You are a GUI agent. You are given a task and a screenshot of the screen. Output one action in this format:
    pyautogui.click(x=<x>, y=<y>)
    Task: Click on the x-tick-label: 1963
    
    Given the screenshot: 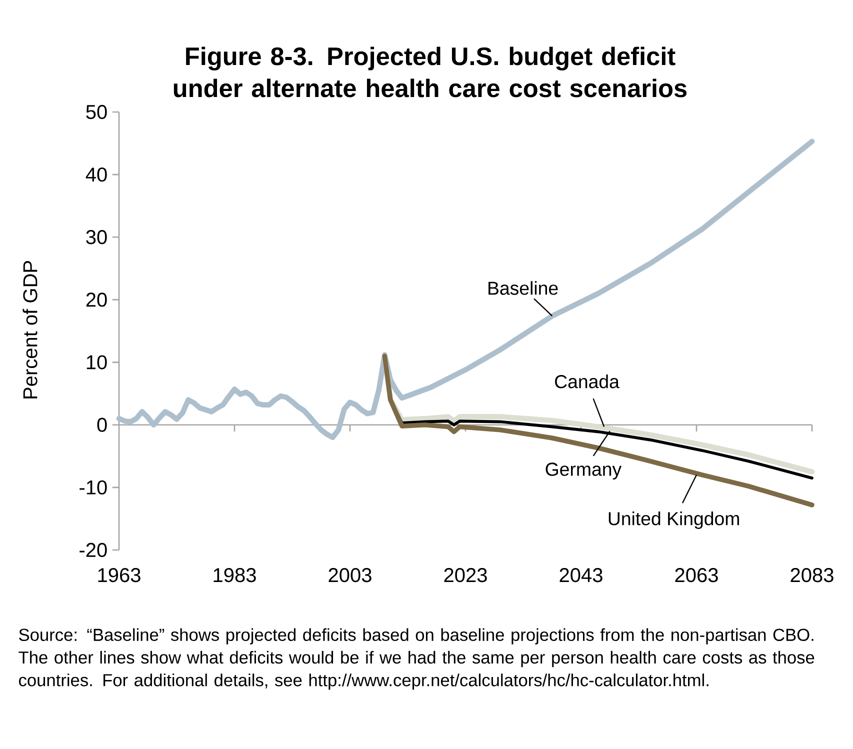 What is the action you would take?
    pyautogui.click(x=119, y=575)
    